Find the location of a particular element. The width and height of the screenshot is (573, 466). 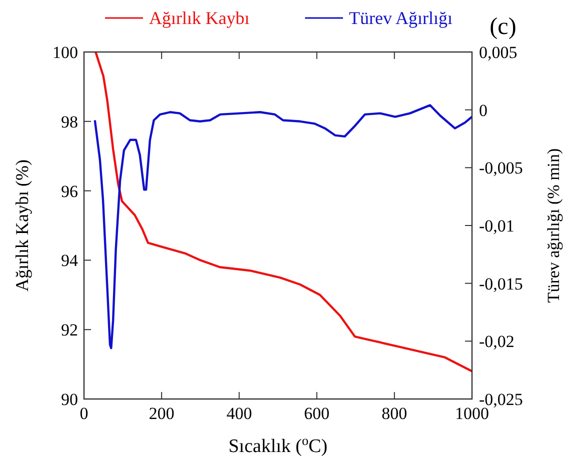

x-tick-label: 800 is located at coordinates (395, 413).